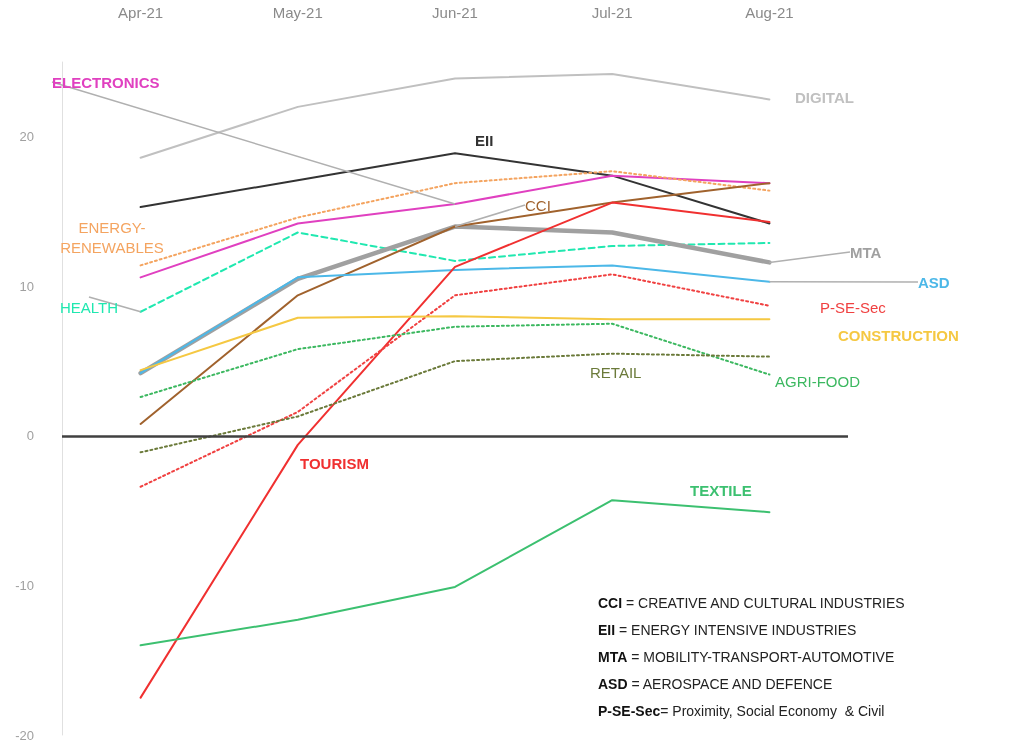  What do you see at coordinates (616, 372) in the screenshot?
I see `series-label: RETAIL` at bounding box center [616, 372].